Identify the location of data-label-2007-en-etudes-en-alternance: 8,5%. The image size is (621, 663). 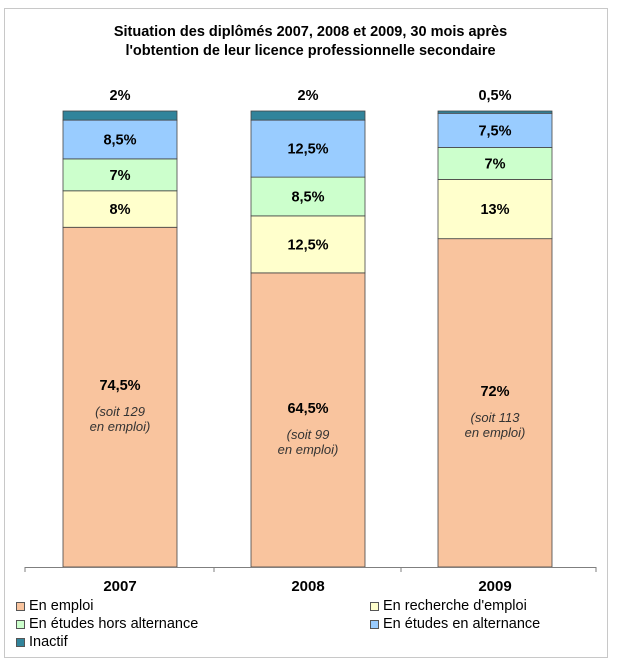
(119, 141).